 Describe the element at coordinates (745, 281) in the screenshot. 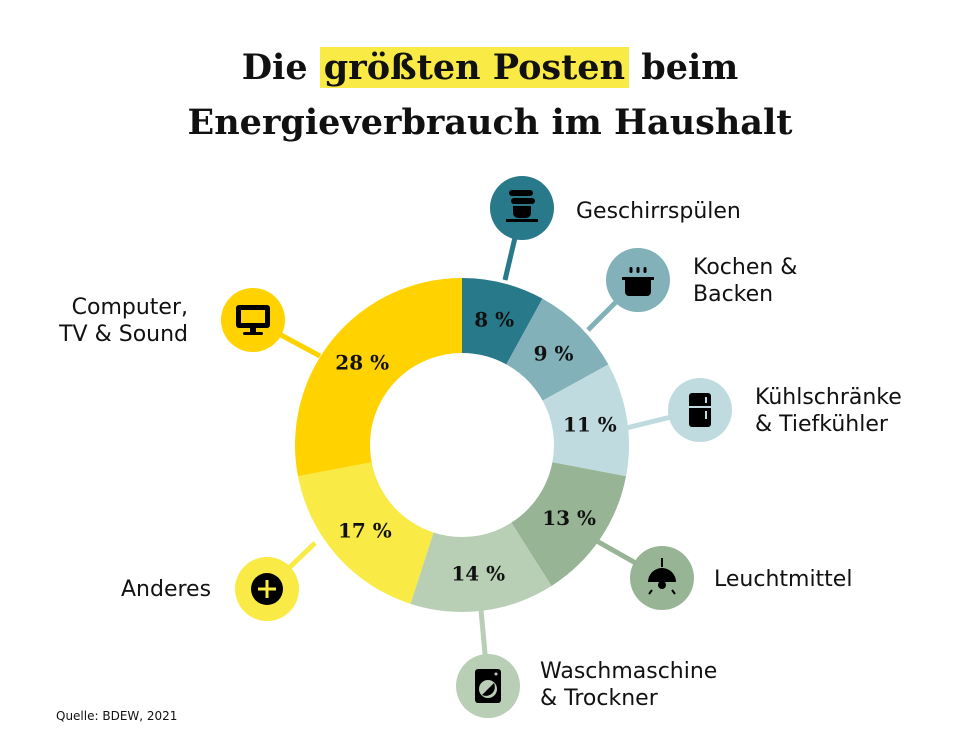

I see `category-label: Kochen & Backen` at that location.